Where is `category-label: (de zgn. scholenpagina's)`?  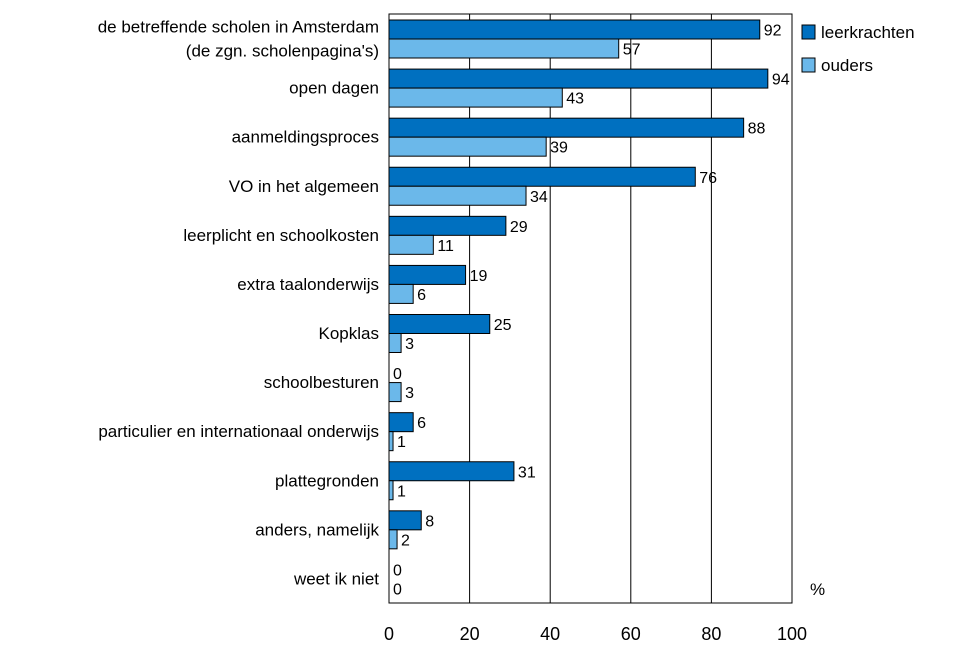
category-label: (de zgn. scholenpagina's) is located at coordinates (282, 51).